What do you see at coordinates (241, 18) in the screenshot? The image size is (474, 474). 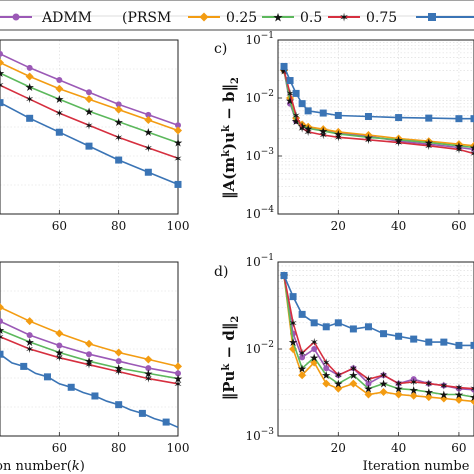 I see `legend-025-label: 0.25` at bounding box center [241, 18].